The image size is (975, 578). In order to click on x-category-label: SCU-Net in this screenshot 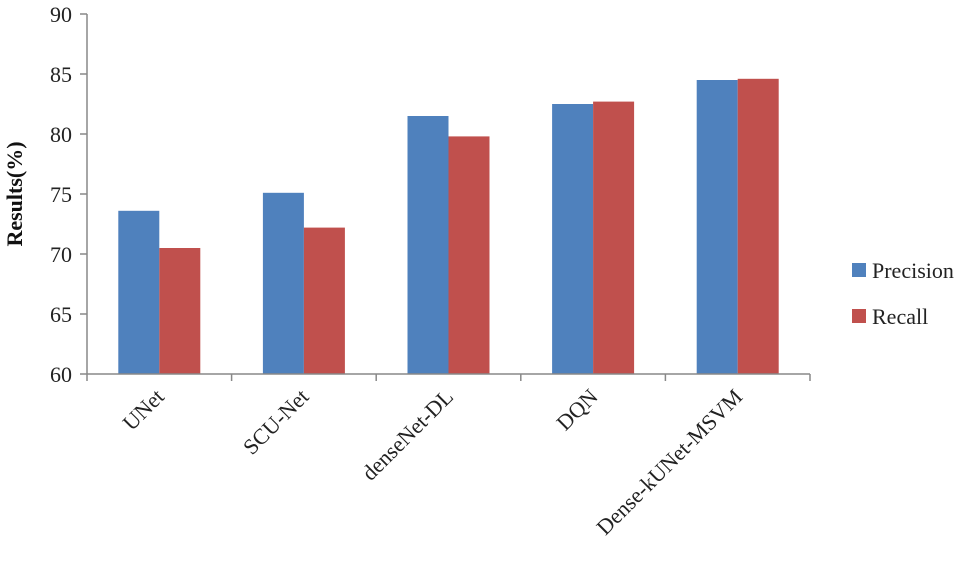, I will do `click(276, 422)`.